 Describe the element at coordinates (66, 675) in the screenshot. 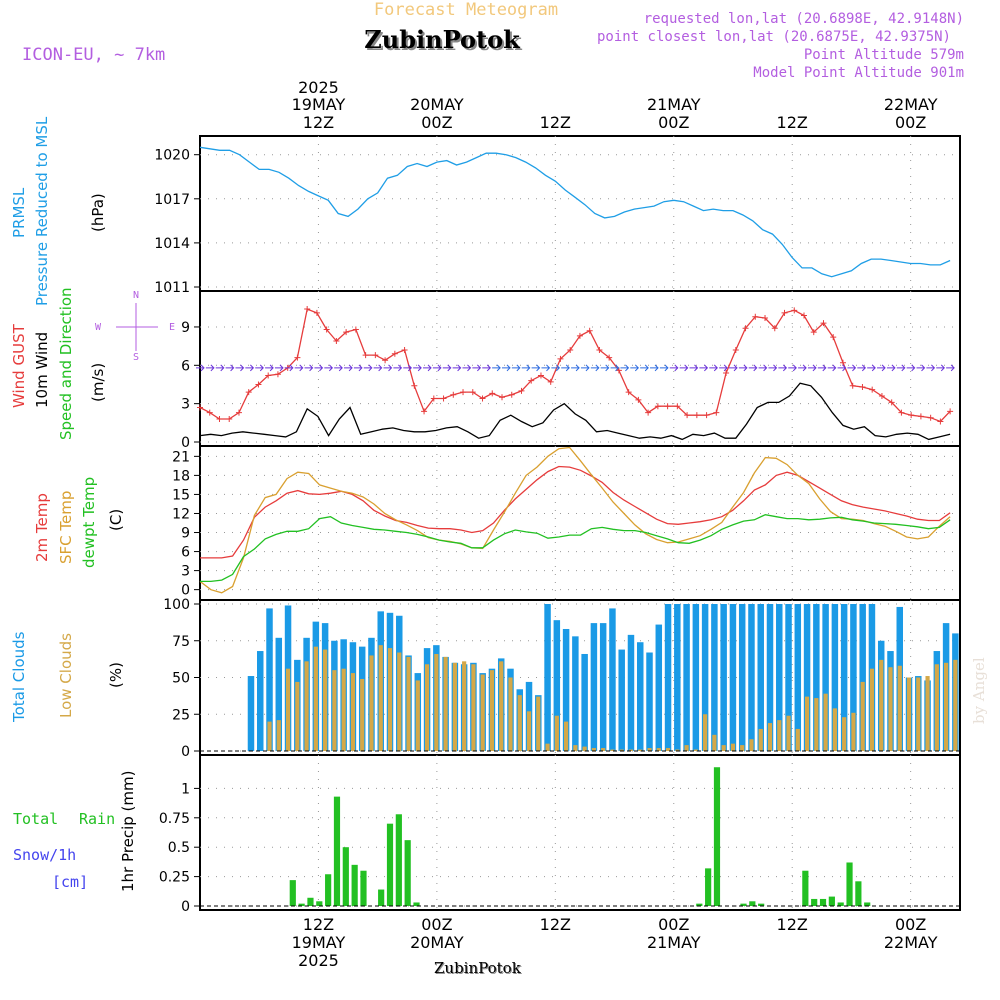

I see `low-clouds-label: Low Clouds` at that location.